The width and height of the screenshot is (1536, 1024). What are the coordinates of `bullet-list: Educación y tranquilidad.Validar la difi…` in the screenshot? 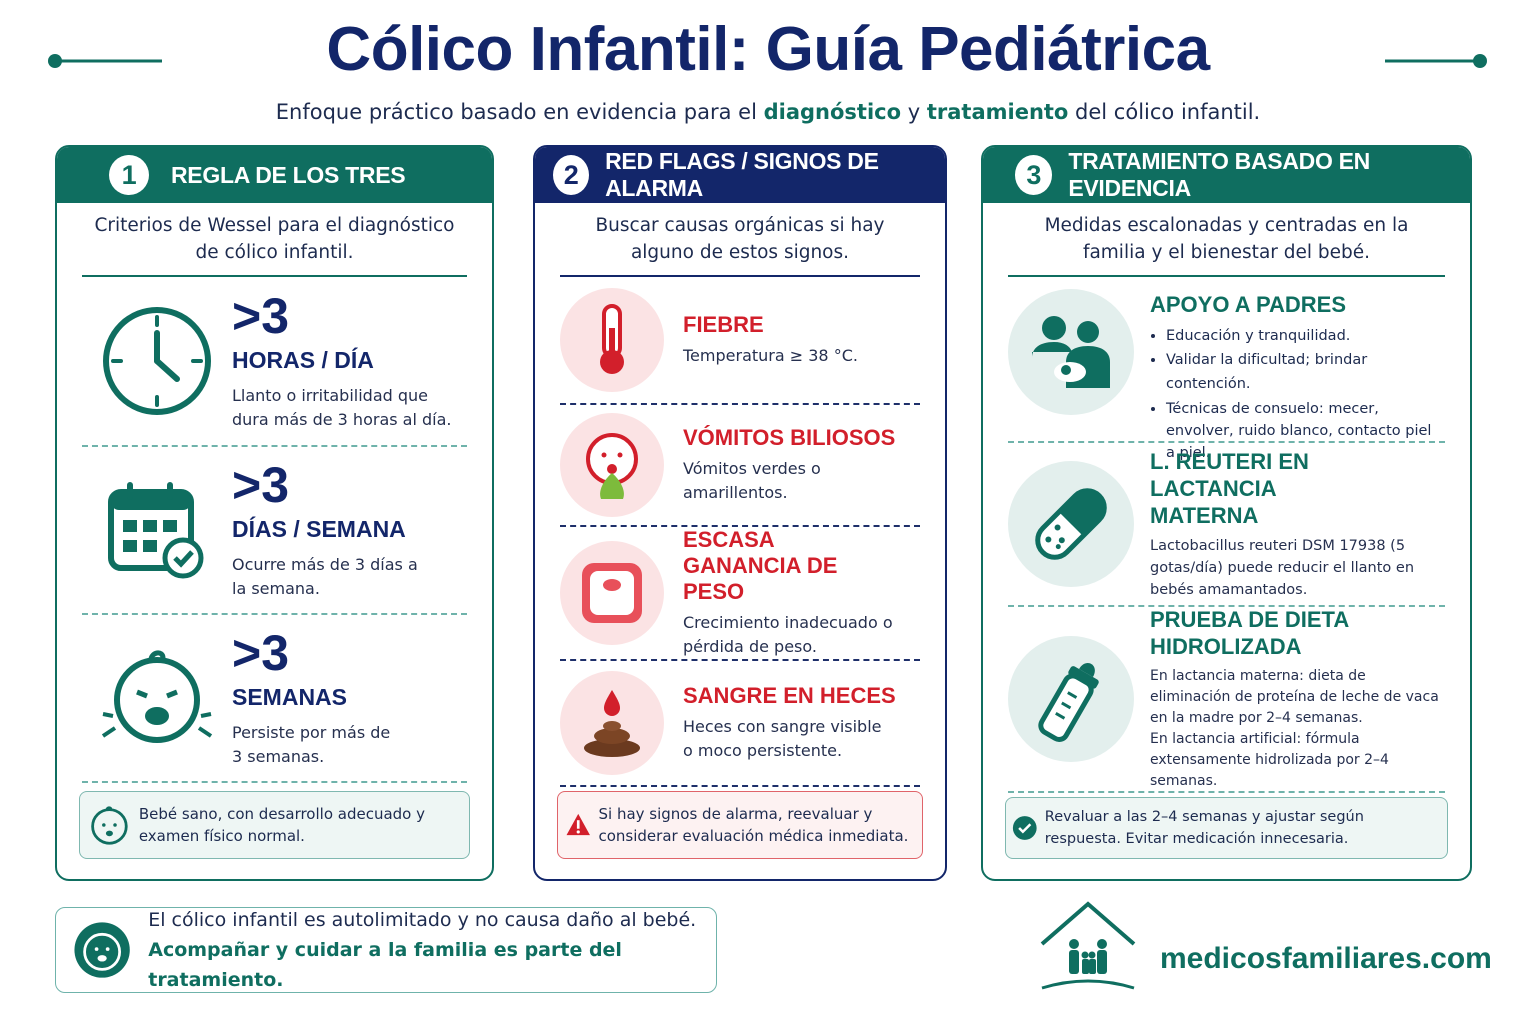 It's located at (1295, 394).